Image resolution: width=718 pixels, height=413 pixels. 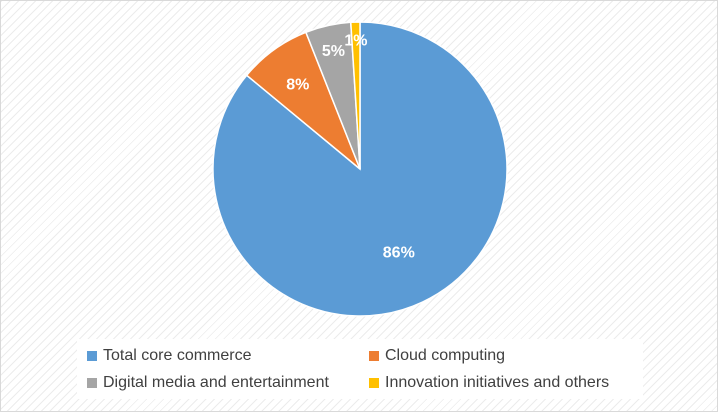 I want to click on legend-item-innovation-initiatives: Innovation initiatives and others, so click(x=489, y=383).